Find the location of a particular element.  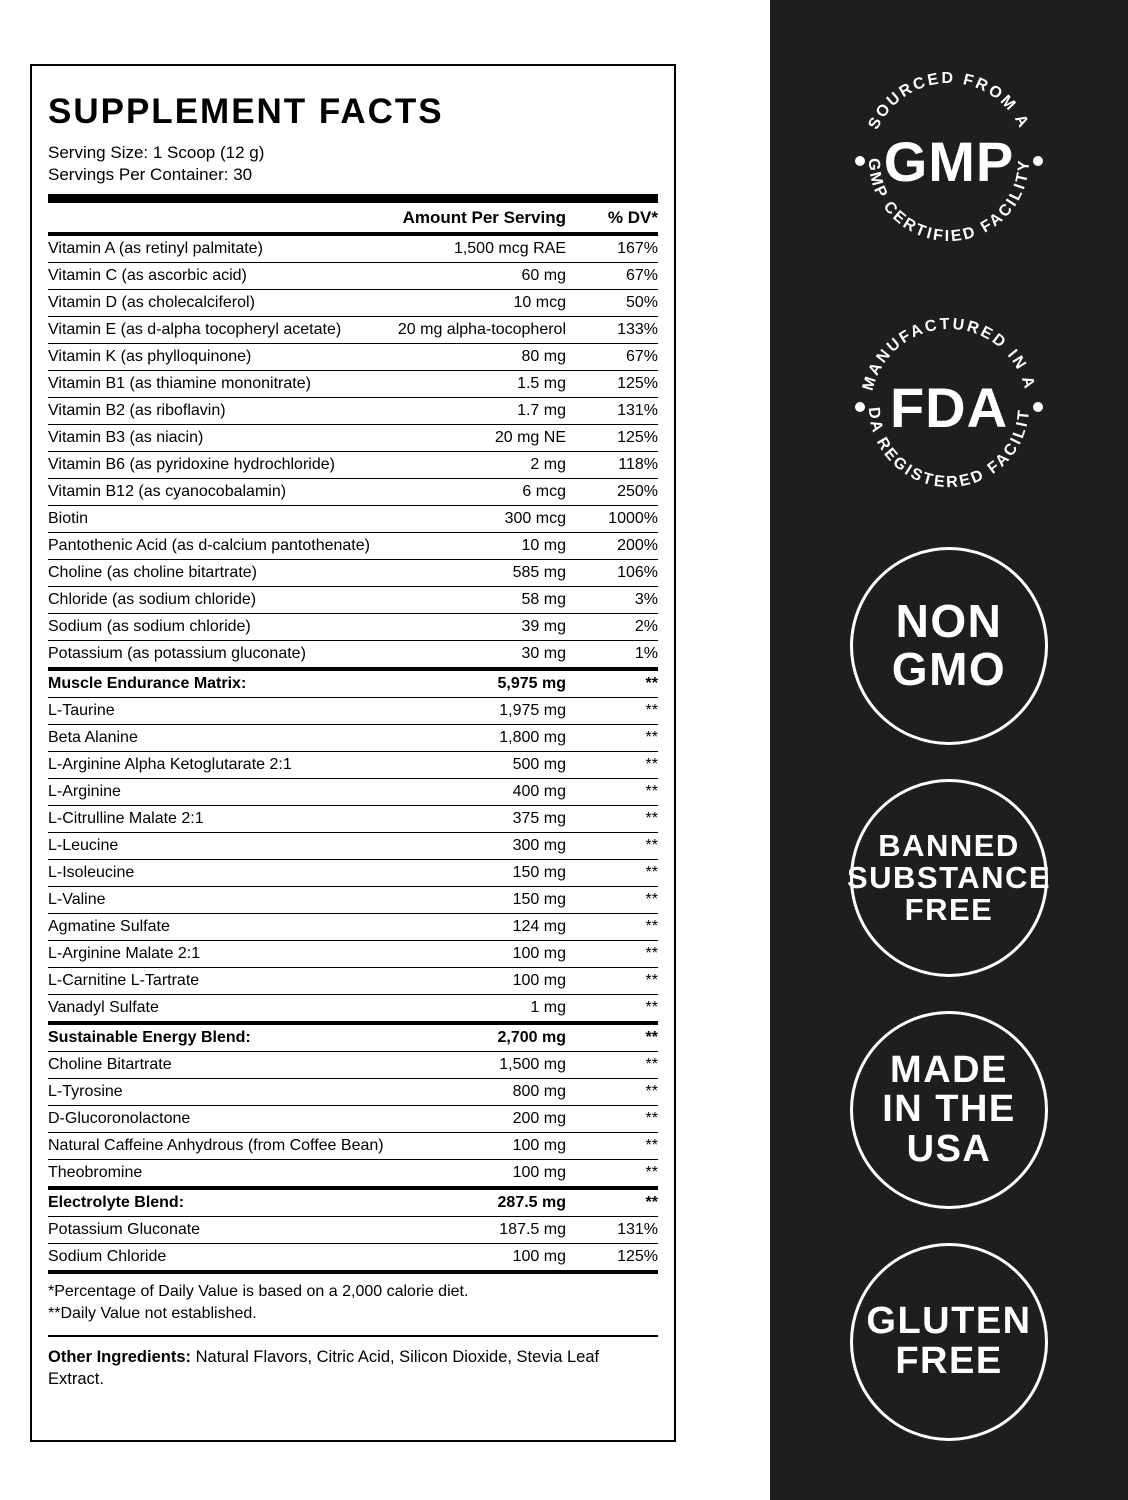

column-header-dv: % DV* is located at coordinates (632, 217).